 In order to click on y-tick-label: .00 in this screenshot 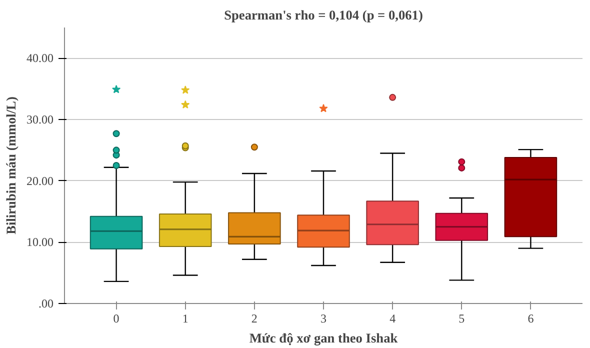, I will do `click(46, 303)`.